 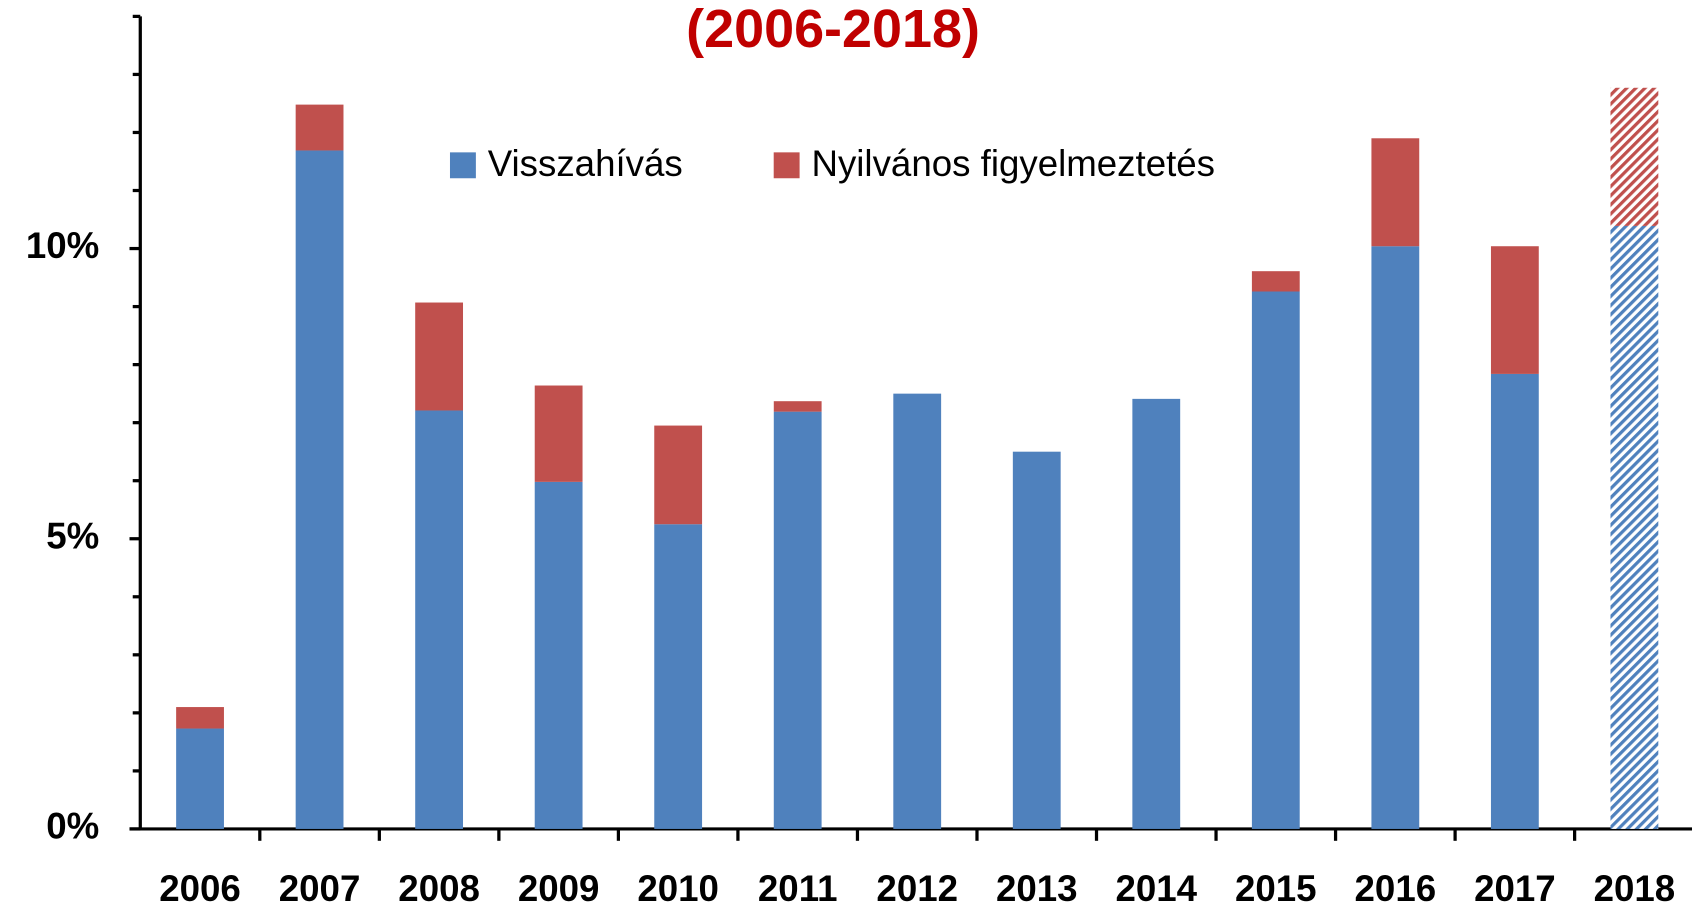 I want to click on y-tick-label: 10%, so click(x=62, y=245).